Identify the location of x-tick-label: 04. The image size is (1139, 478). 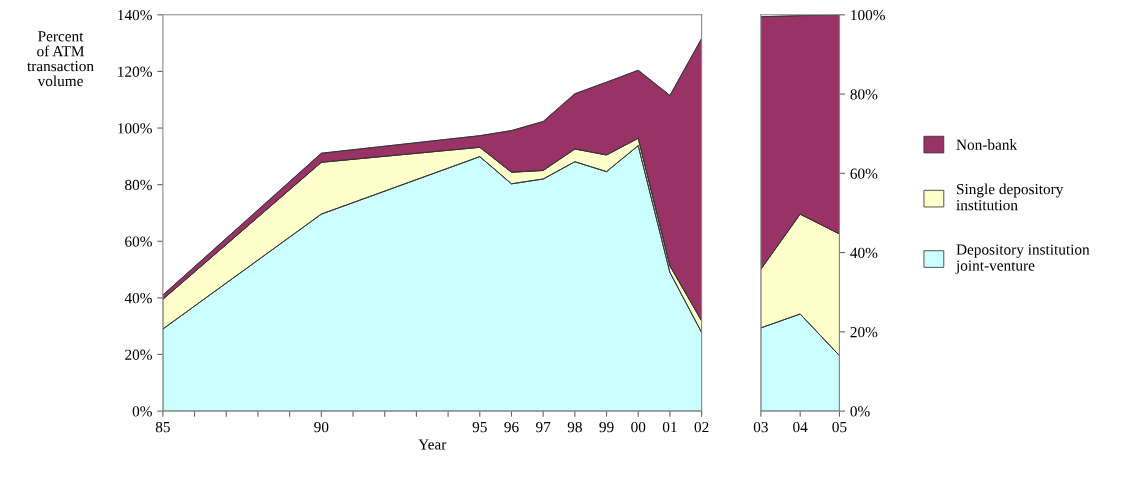
(800, 427).